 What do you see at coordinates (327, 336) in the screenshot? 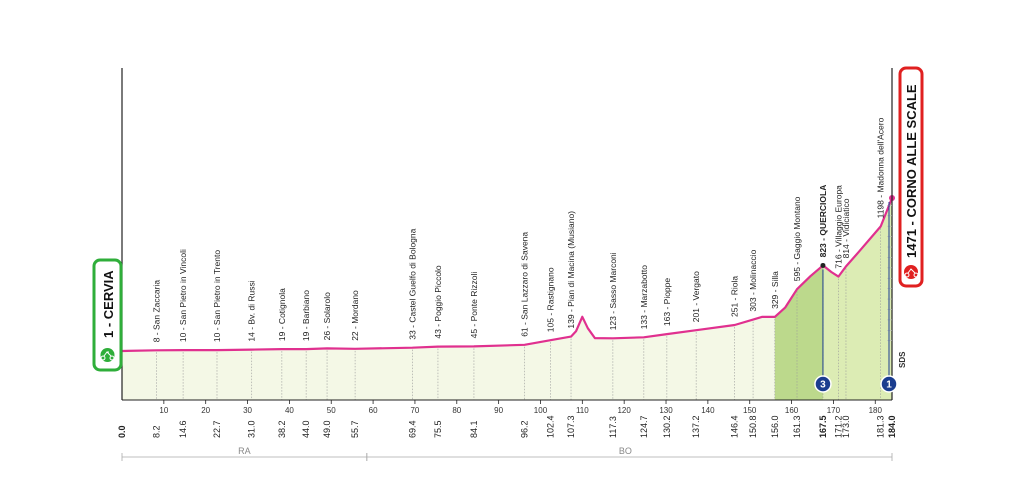
I see `place-altitude: 26` at bounding box center [327, 336].